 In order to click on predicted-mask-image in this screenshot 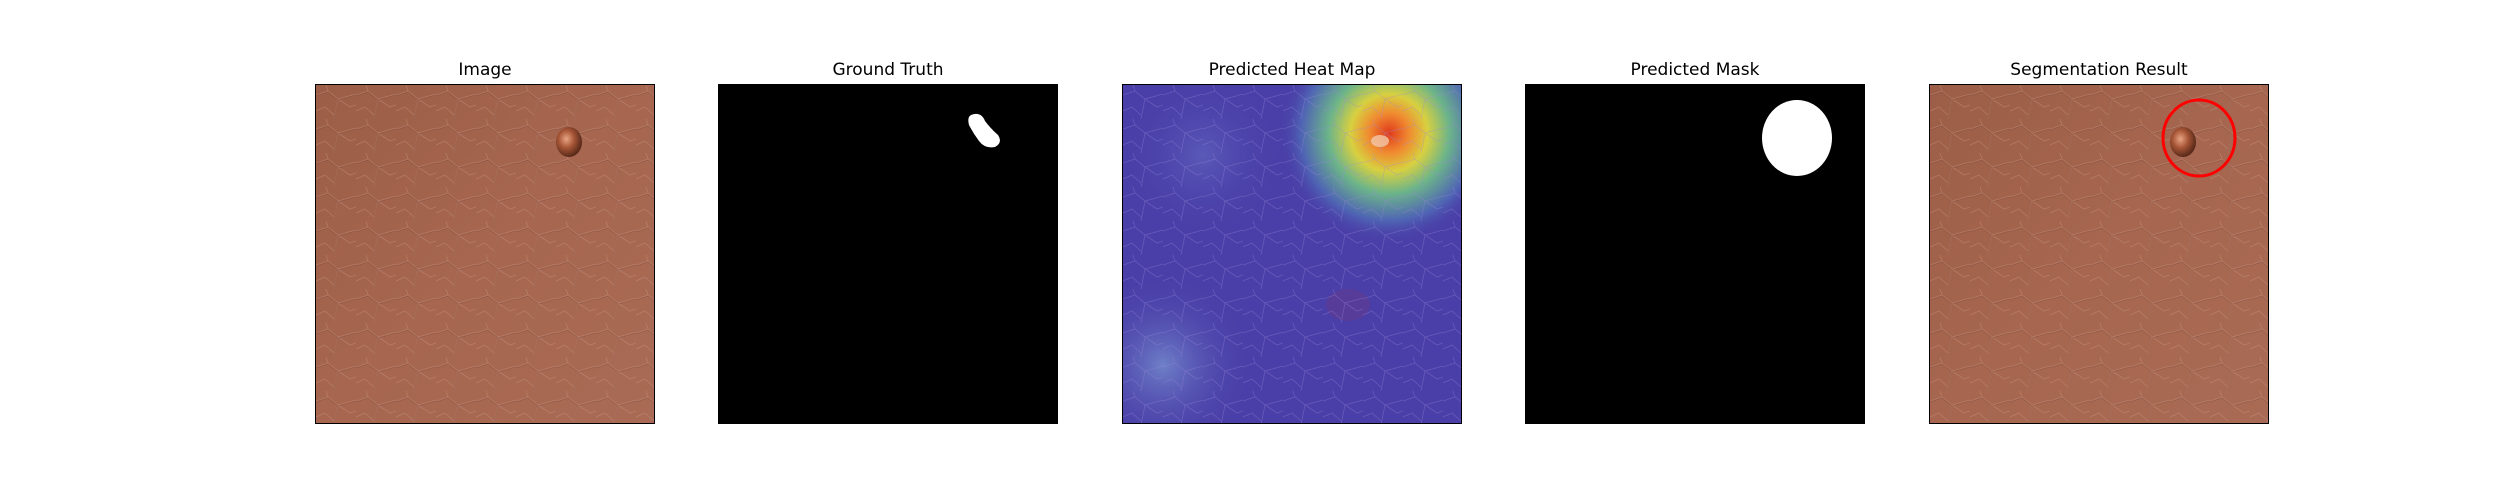, I will do `click(1695, 254)`.